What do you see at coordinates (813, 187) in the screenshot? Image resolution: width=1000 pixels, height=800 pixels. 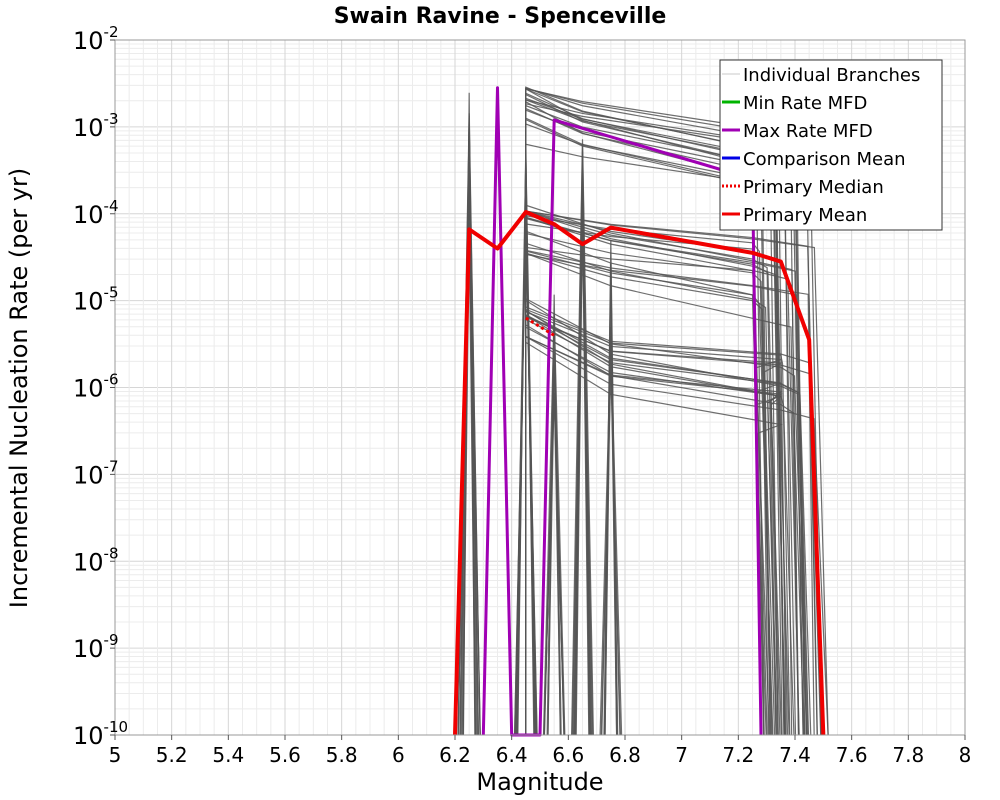 I see `legend-label-4: Primary Median` at bounding box center [813, 187].